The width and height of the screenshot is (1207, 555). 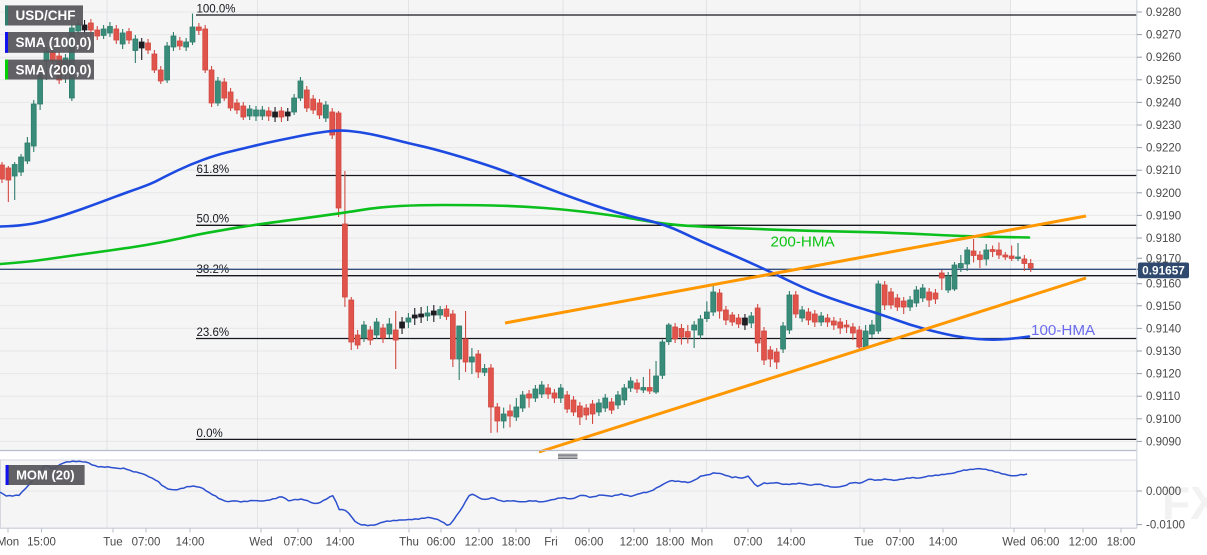 I want to click on svg-text: 0.9120, so click(x=1163, y=375).